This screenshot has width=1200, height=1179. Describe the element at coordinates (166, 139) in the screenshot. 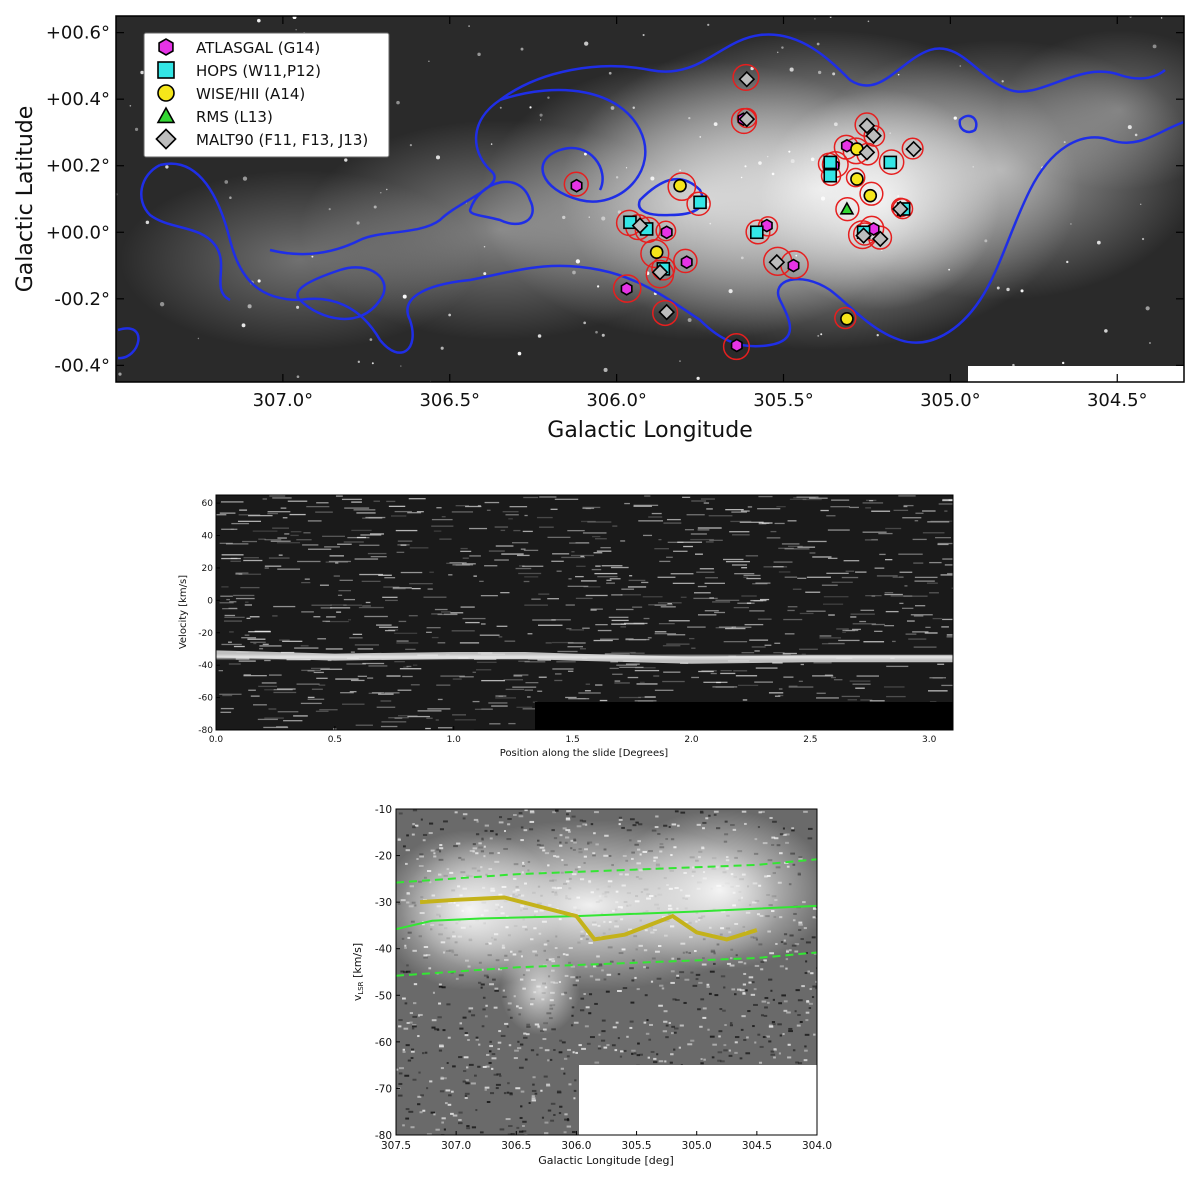

I see `legend-marker` at that location.